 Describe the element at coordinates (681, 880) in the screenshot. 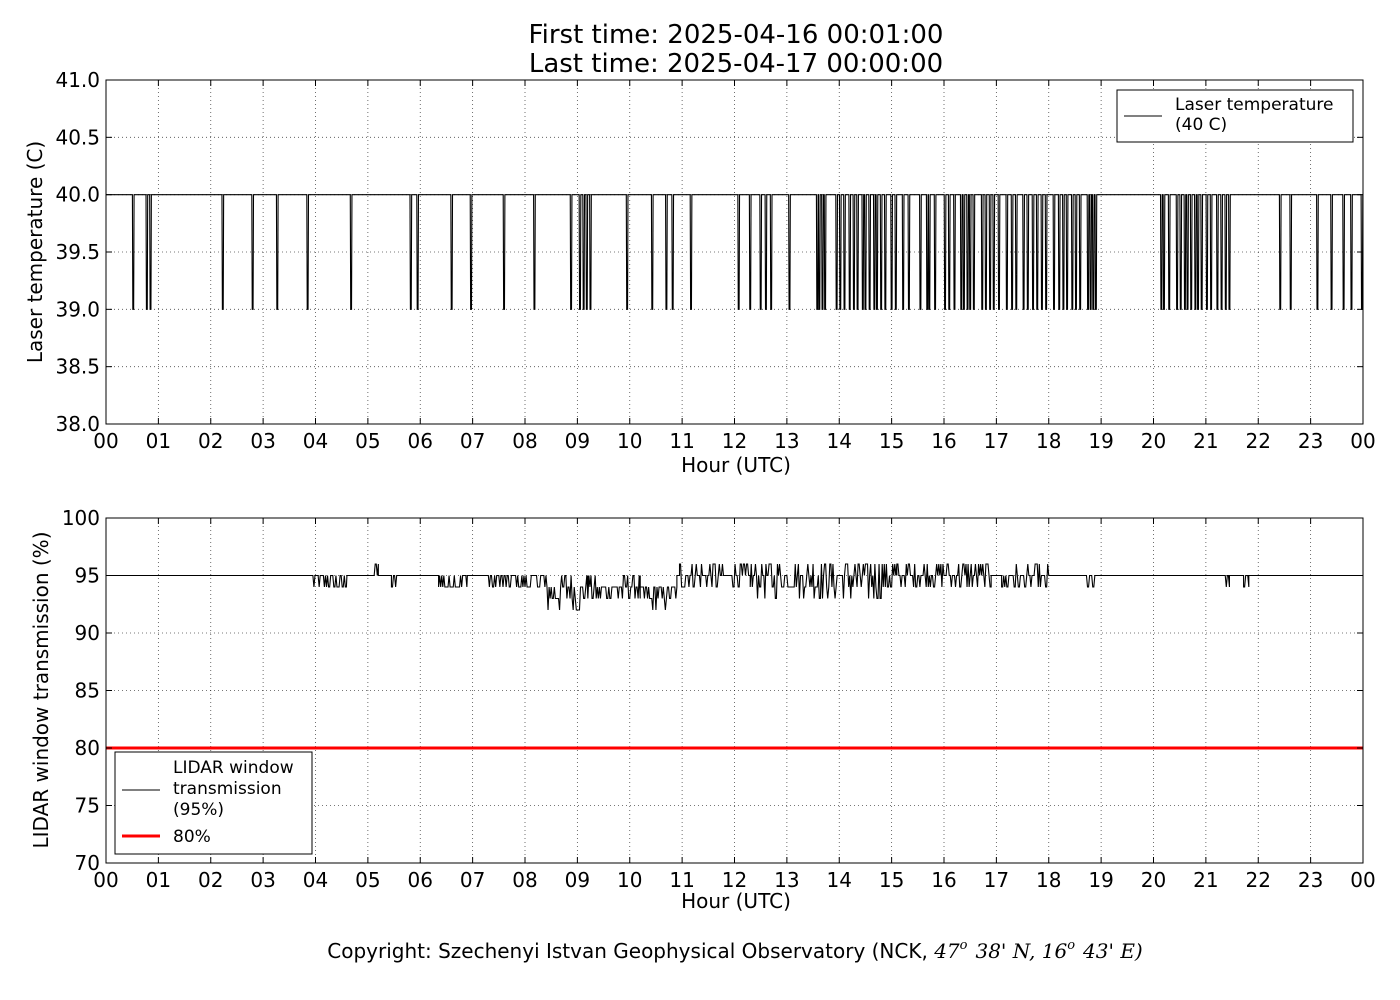

I see `lidar-transmission-x-tick-label: 11` at that location.